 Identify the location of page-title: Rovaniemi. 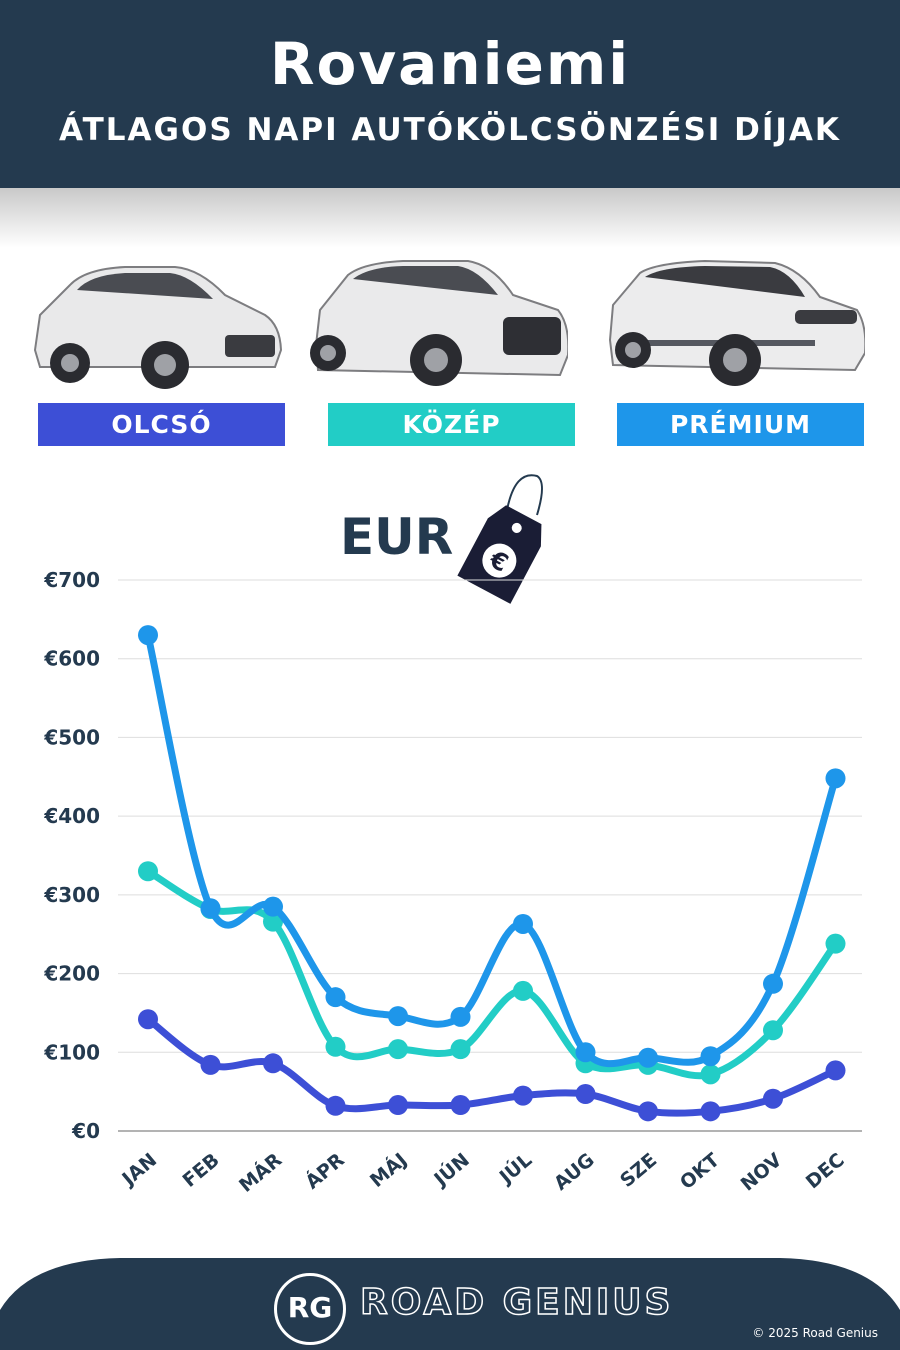
(450, 64).